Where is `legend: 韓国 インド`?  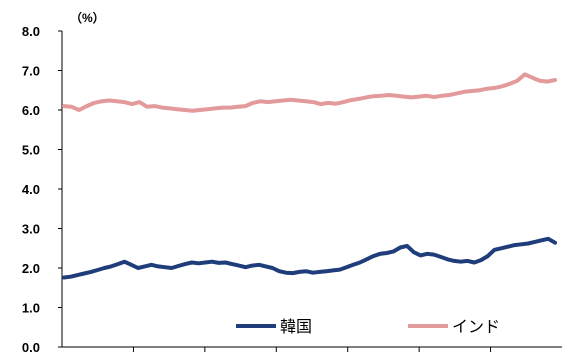
legend: 韓国 インド is located at coordinates (368, 326).